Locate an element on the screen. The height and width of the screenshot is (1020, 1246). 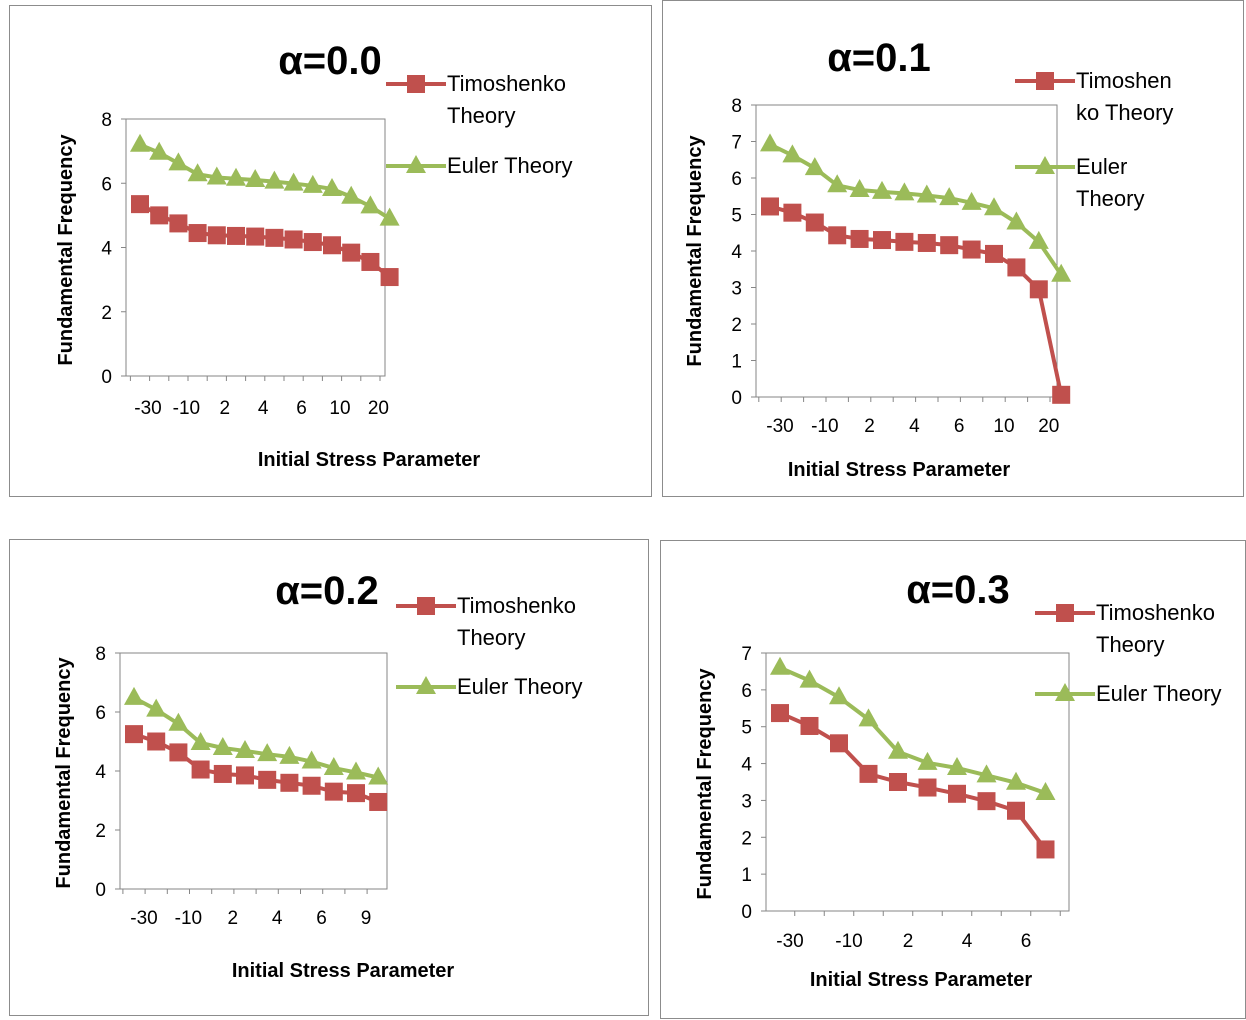
legend-label: Timoshenko is located at coordinates (506, 83).